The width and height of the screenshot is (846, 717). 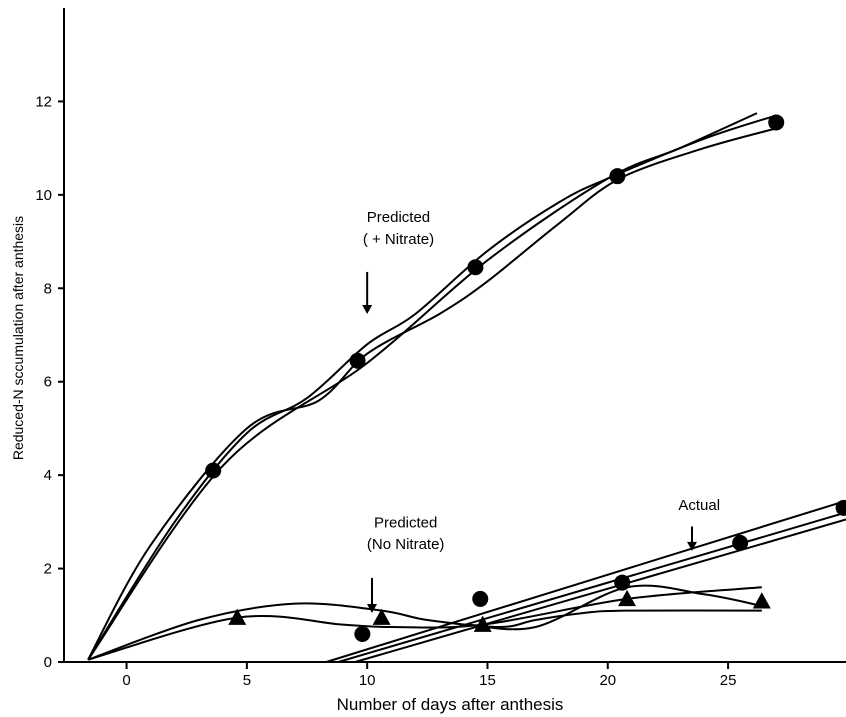 What do you see at coordinates (367, 680) in the screenshot?
I see `x-tick-label: 10` at bounding box center [367, 680].